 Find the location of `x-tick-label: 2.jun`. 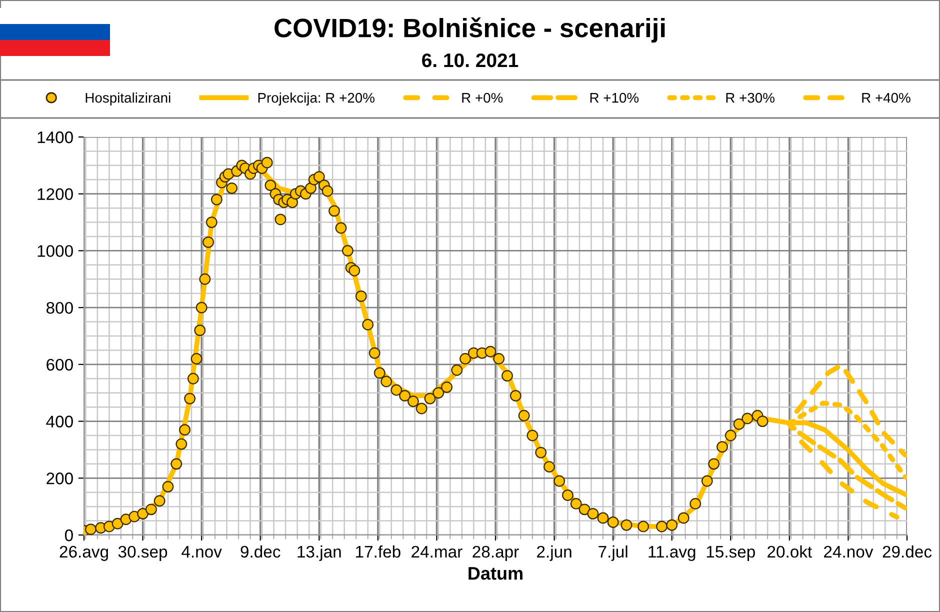

x-tick-label: 2.jun is located at coordinates (554, 553).